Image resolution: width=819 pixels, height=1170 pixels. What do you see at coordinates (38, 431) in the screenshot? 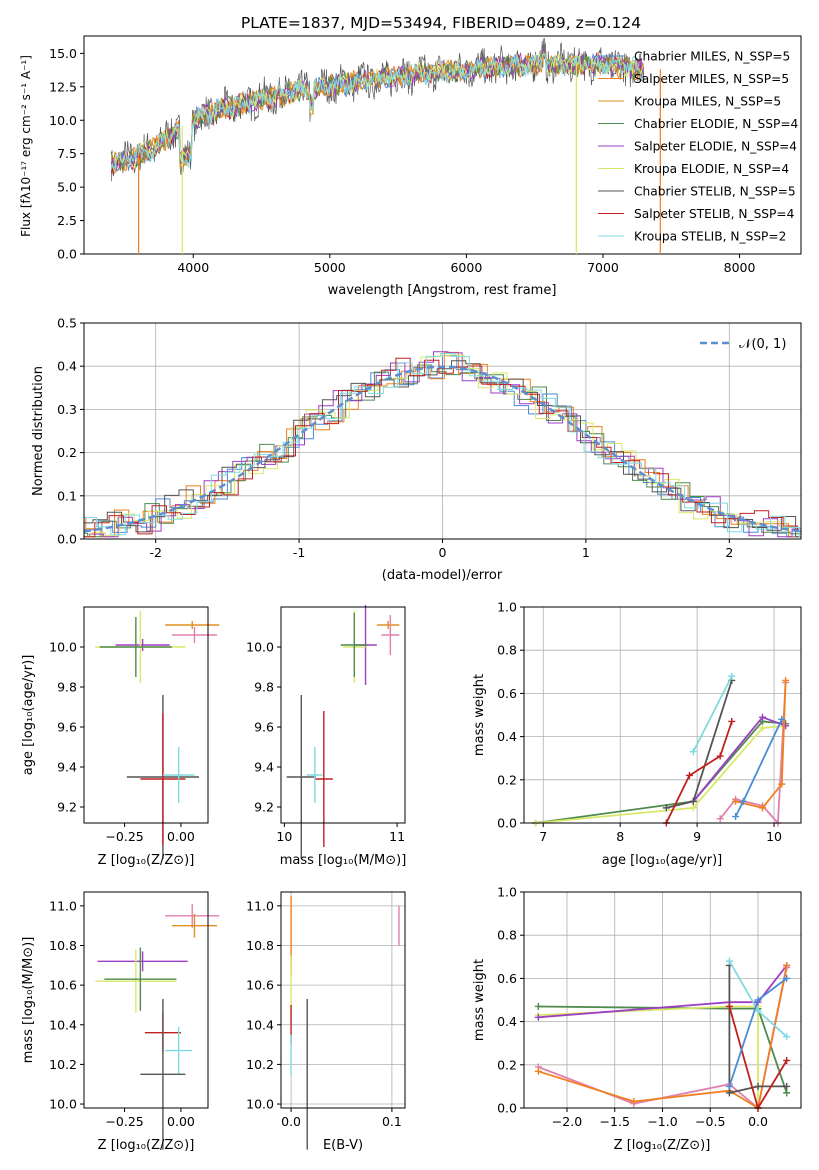
I see `residual-ylabel: Normed distribution` at bounding box center [38, 431].